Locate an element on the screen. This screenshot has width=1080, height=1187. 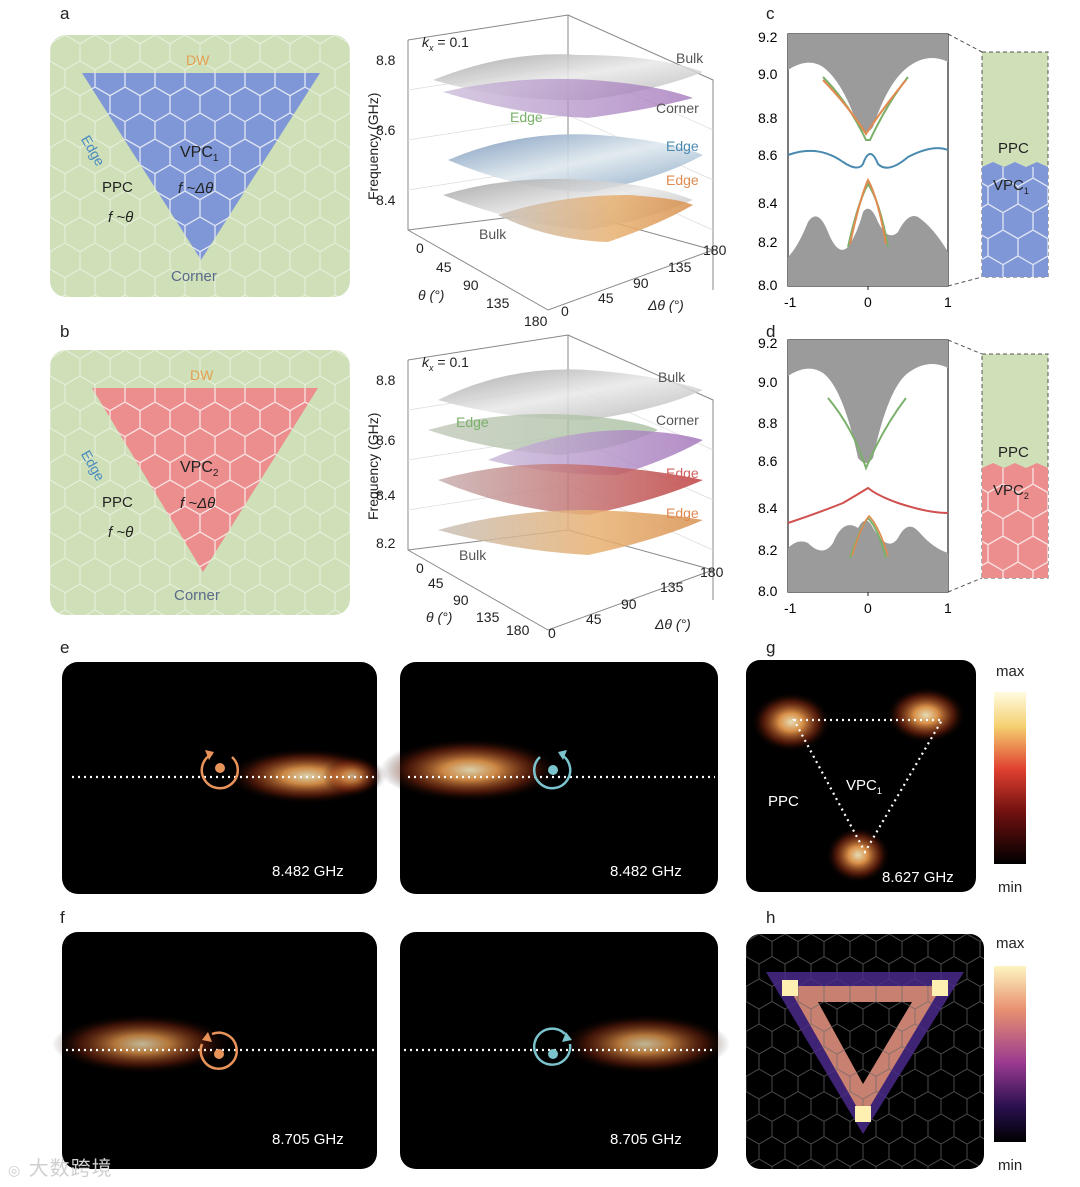
dtheta-tick: 90 is located at coordinates (641, 283).